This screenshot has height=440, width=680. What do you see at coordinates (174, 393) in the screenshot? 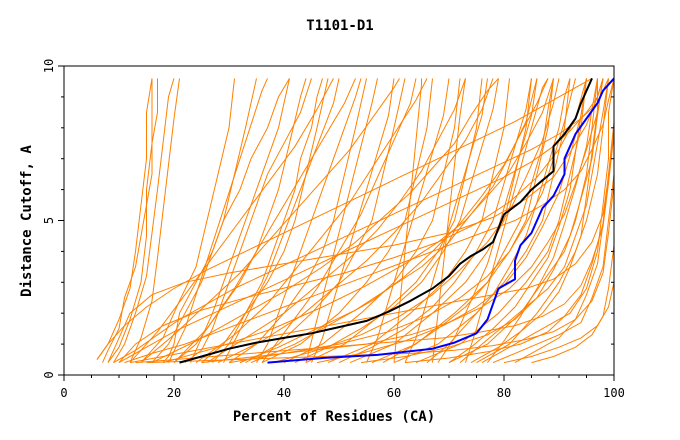
I see `x-tick-label: 20` at bounding box center [174, 393].